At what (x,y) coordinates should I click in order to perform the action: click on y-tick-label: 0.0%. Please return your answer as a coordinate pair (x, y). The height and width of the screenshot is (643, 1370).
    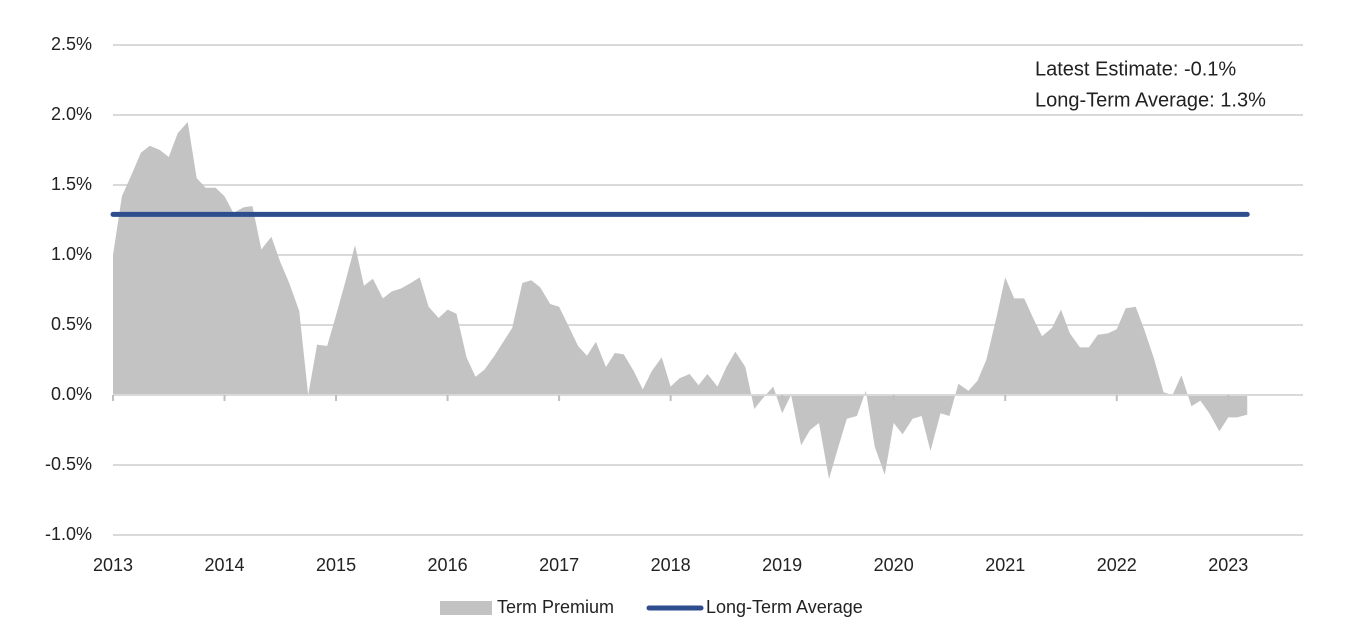
    Looking at the image, I should click on (71, 394).